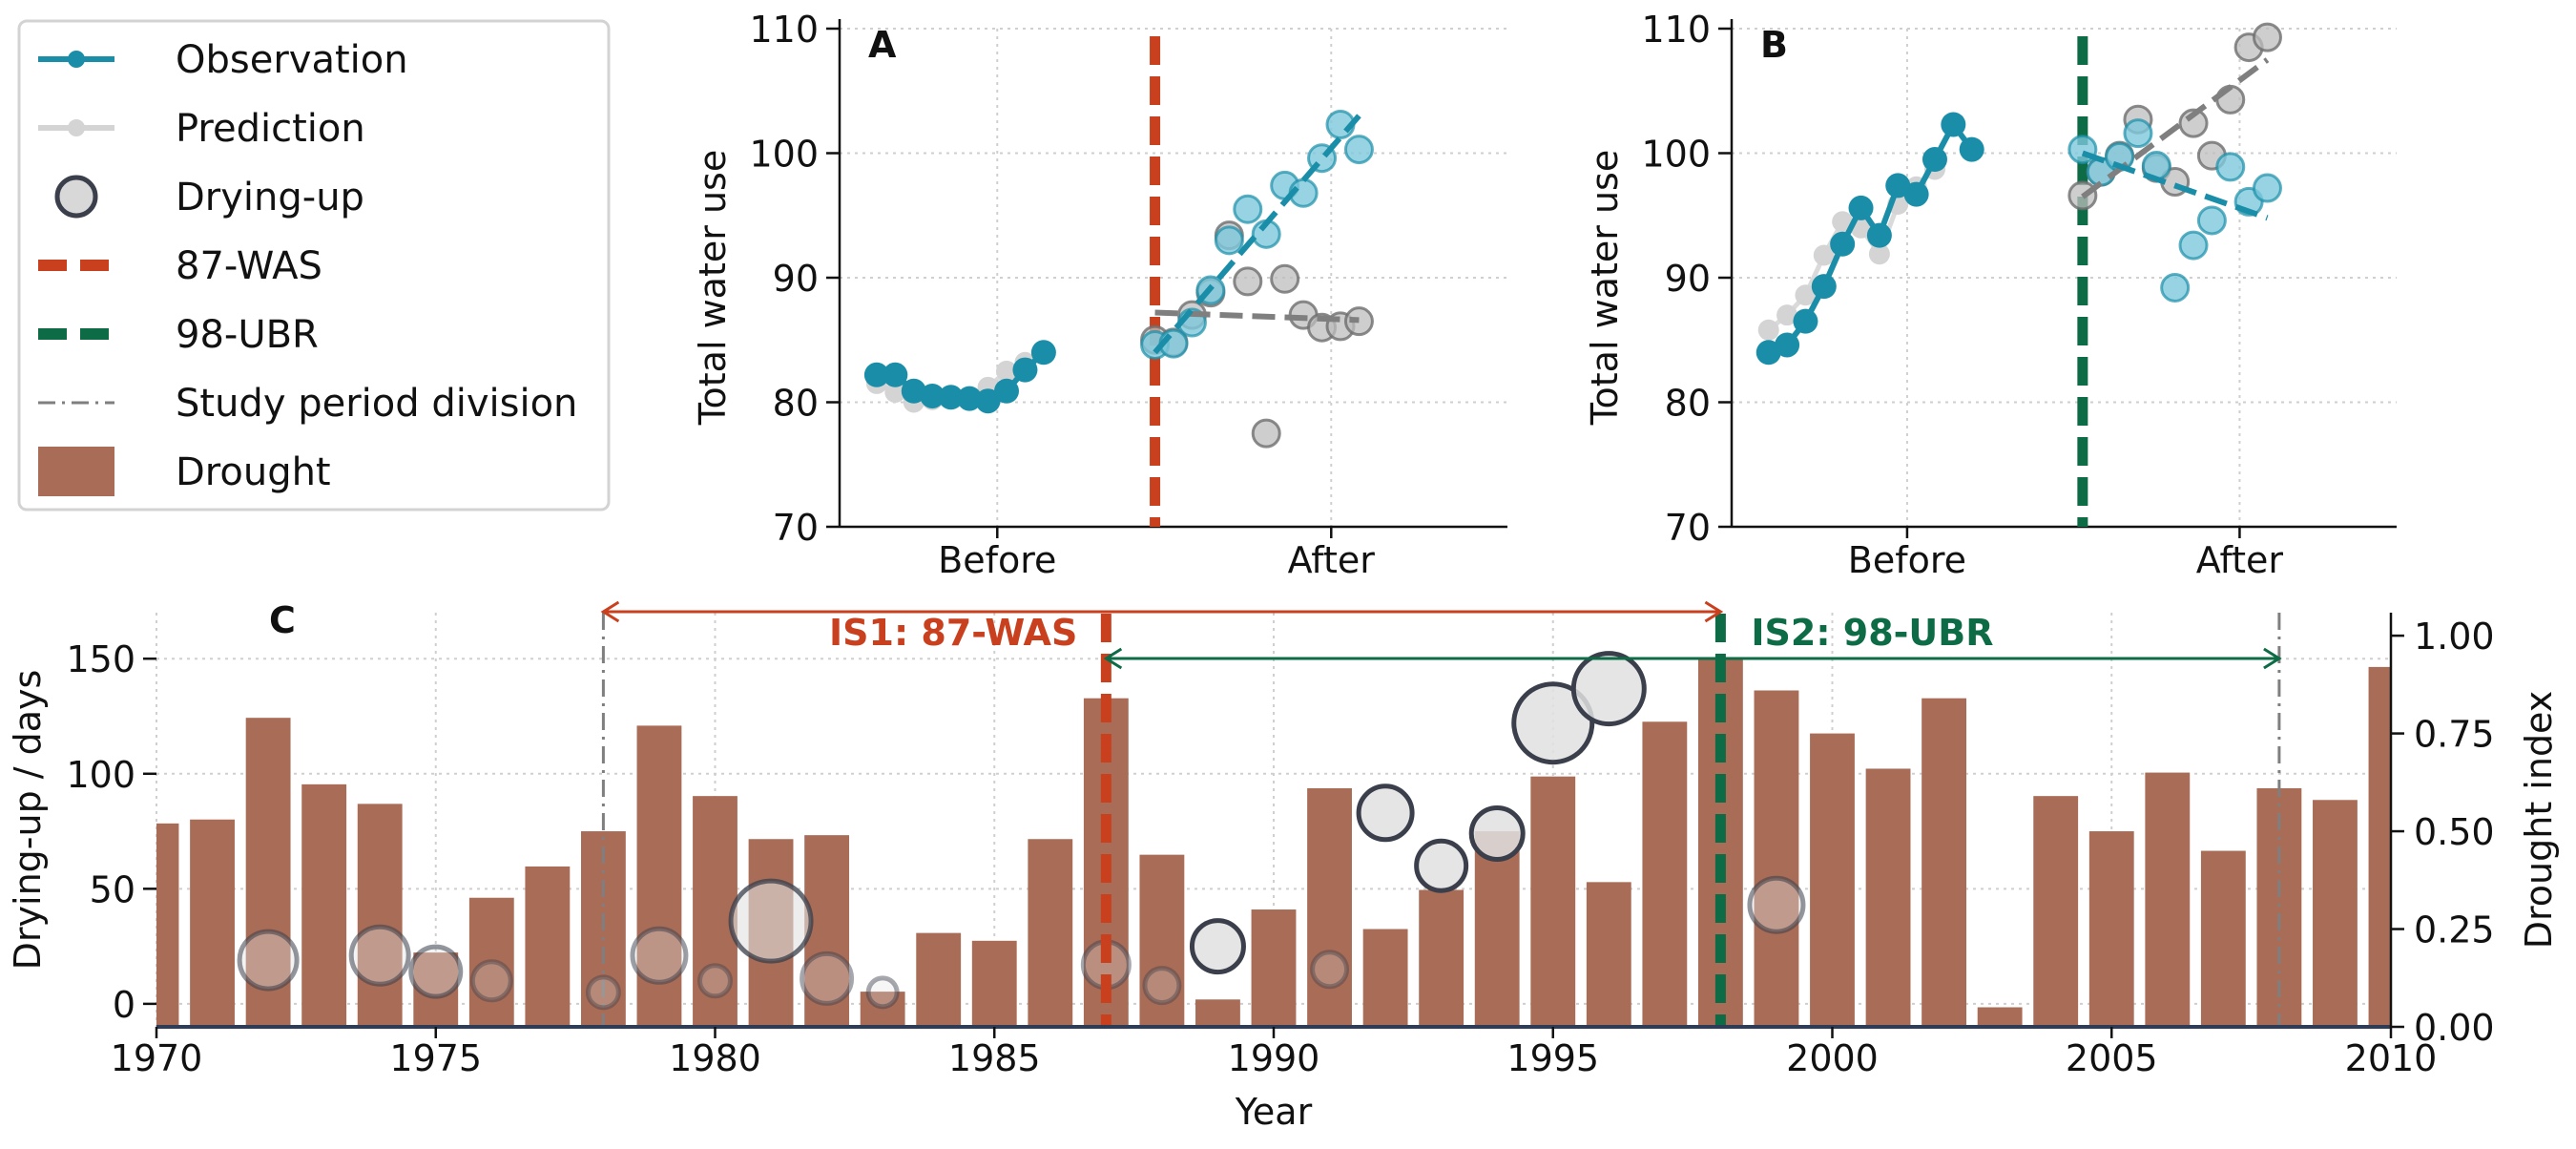 The height and width of the screenshot is (1149, 2576). What do you see at coordinates (2335, 913) in the screenshot?
I see `drought-bar-2009` at bounding box center [2335, 913].